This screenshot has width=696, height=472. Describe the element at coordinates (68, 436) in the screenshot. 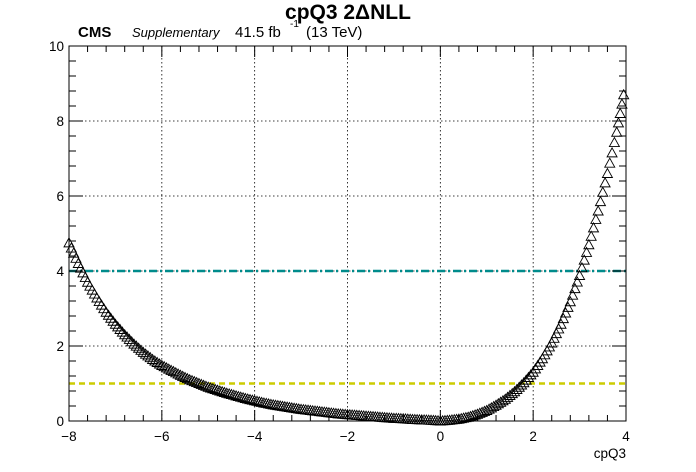

I see `x-tick-label: −8` at that location.